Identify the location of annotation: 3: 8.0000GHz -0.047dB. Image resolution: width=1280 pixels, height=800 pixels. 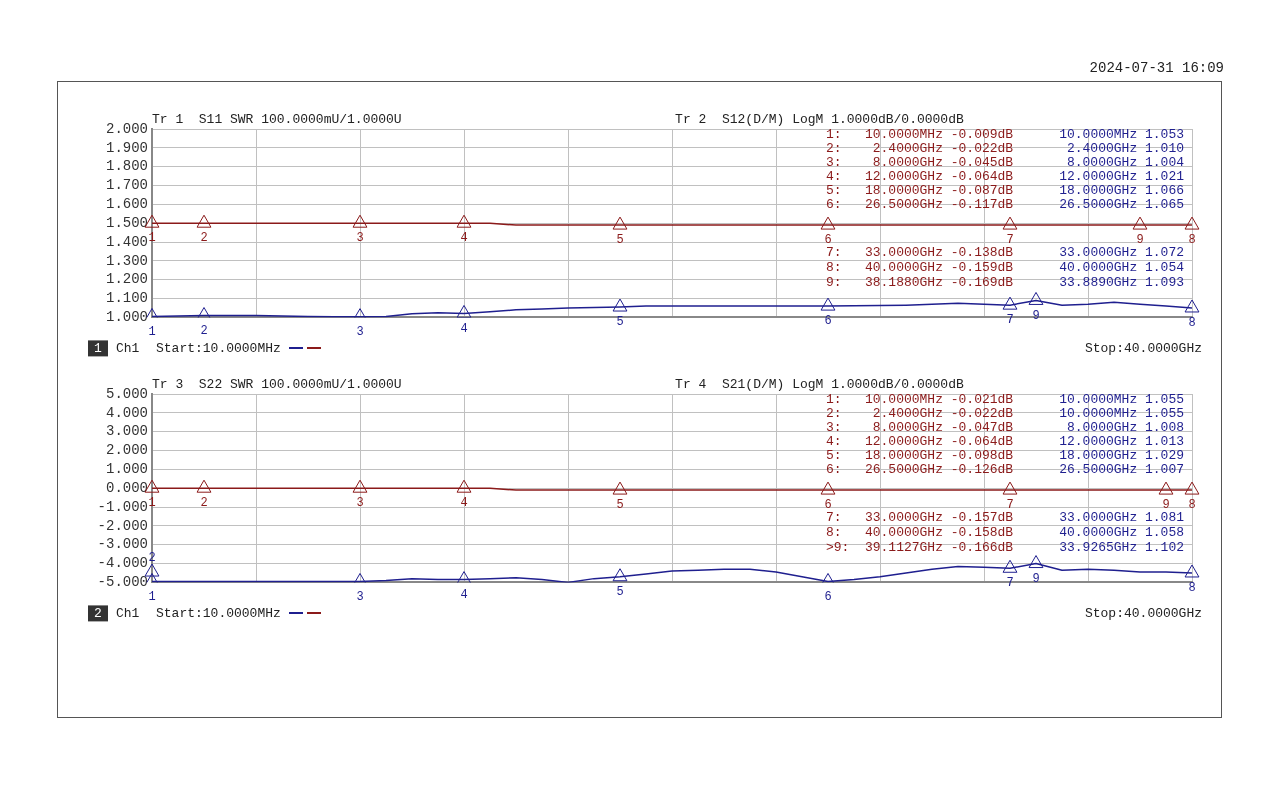
(919, 428).